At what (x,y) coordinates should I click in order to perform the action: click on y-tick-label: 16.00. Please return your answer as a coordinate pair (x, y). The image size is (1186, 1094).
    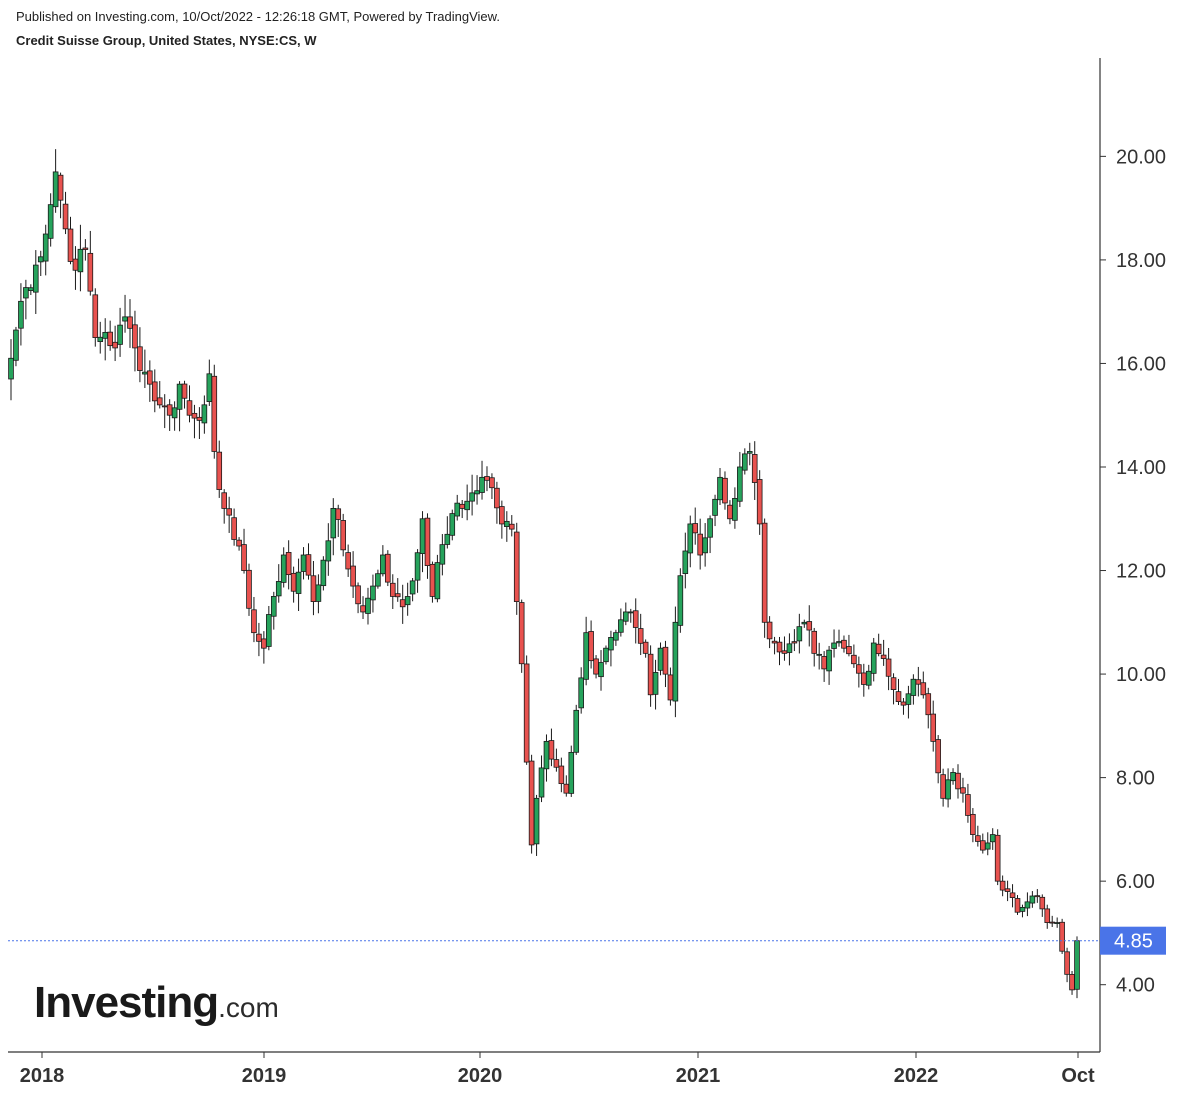
    Looking at the image, I should click on (1141, 364).